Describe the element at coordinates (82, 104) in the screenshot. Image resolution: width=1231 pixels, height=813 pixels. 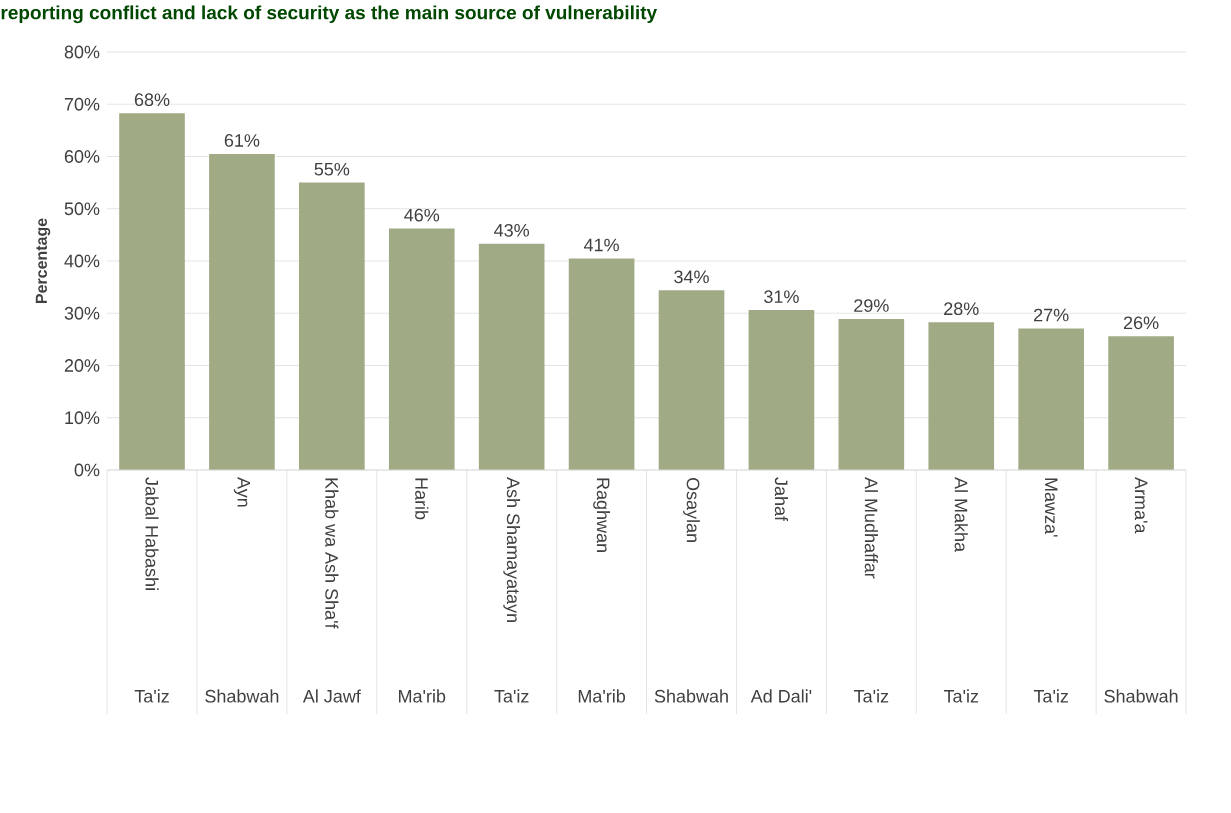
I see `y-tick-label: 70%` at that location.